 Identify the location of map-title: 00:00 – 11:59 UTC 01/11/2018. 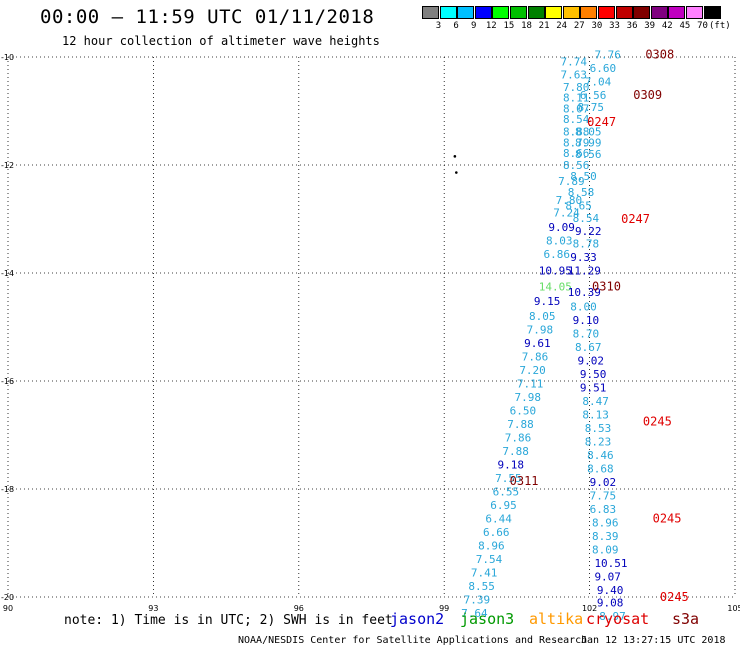
(207, 17).